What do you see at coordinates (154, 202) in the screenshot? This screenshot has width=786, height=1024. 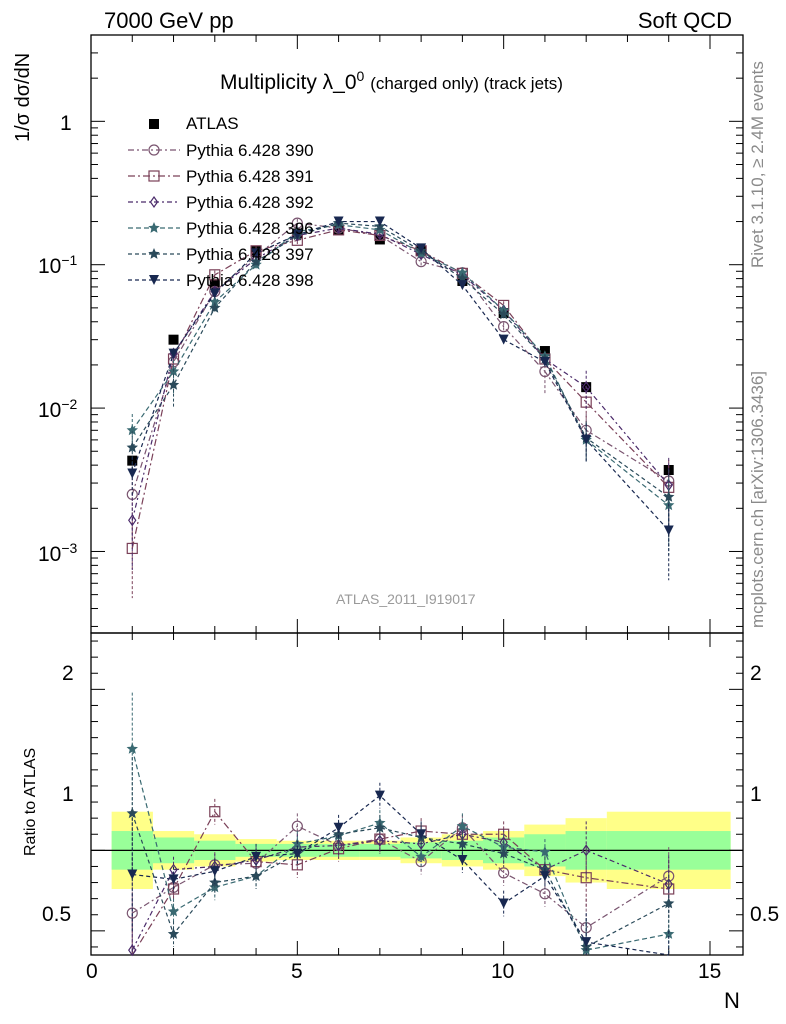 I see `legend-marker-s392` at bounding box center [154, 202].